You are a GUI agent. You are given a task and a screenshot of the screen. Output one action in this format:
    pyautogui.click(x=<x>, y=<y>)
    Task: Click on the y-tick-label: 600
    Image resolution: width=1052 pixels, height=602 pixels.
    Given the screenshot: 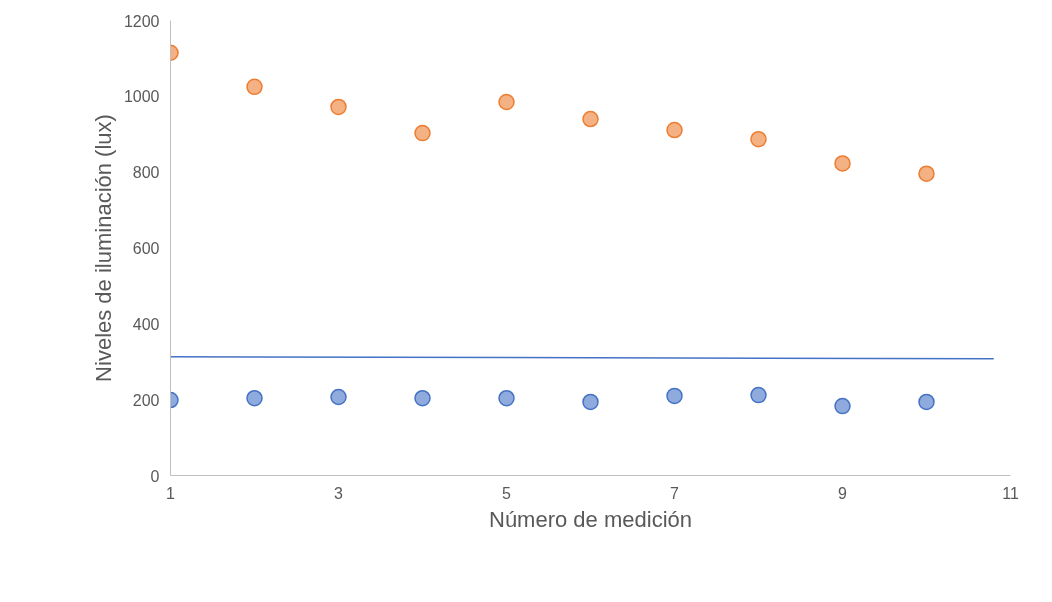 What is the action you would take?
    pyautogui.click(x=146, y=248)
    